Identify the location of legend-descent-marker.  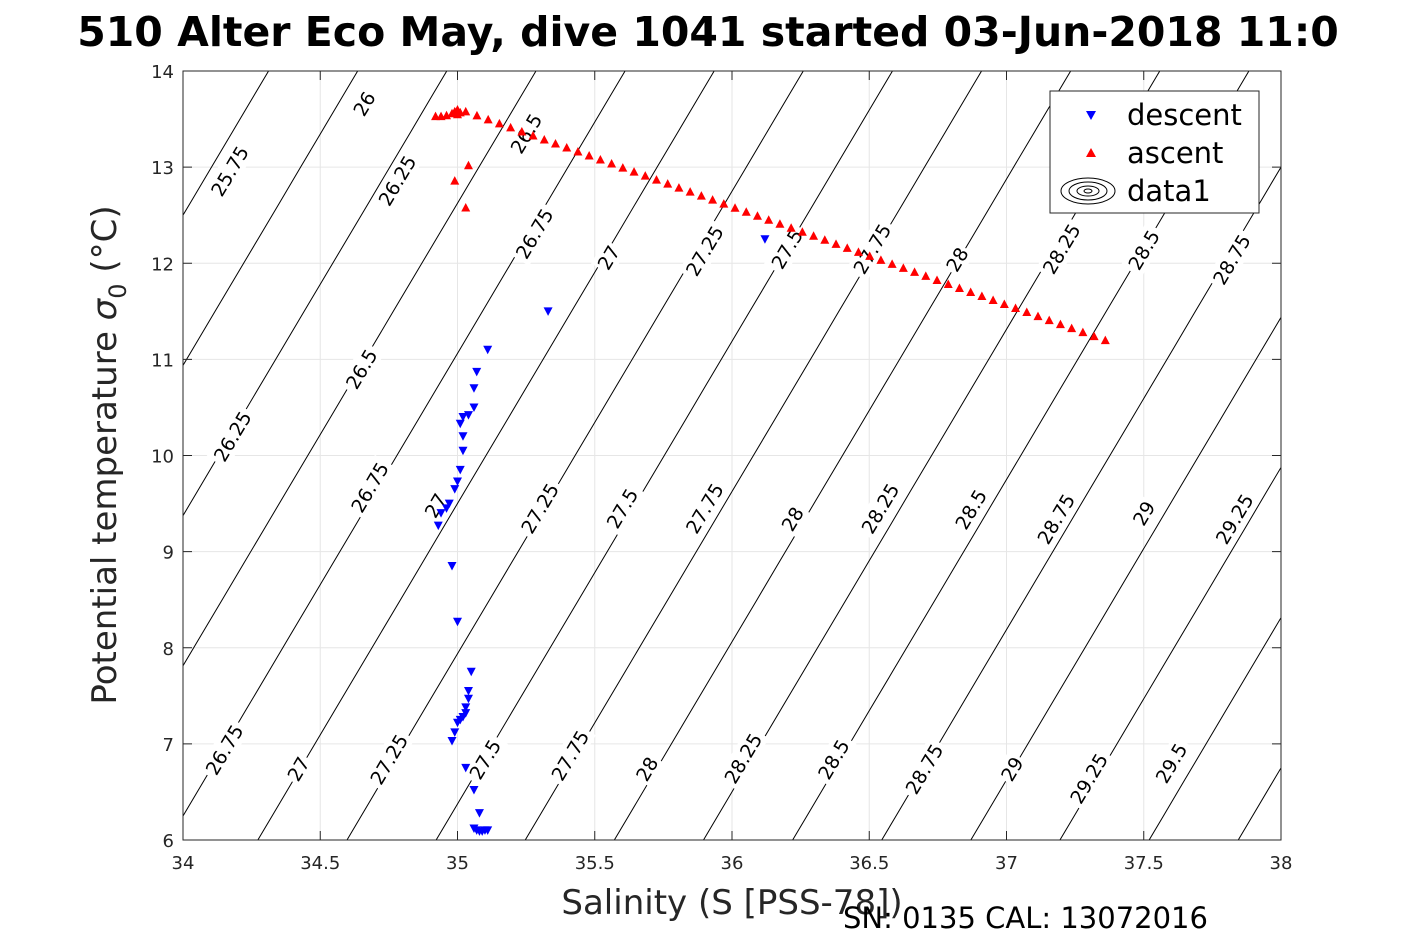
(1091, 115).